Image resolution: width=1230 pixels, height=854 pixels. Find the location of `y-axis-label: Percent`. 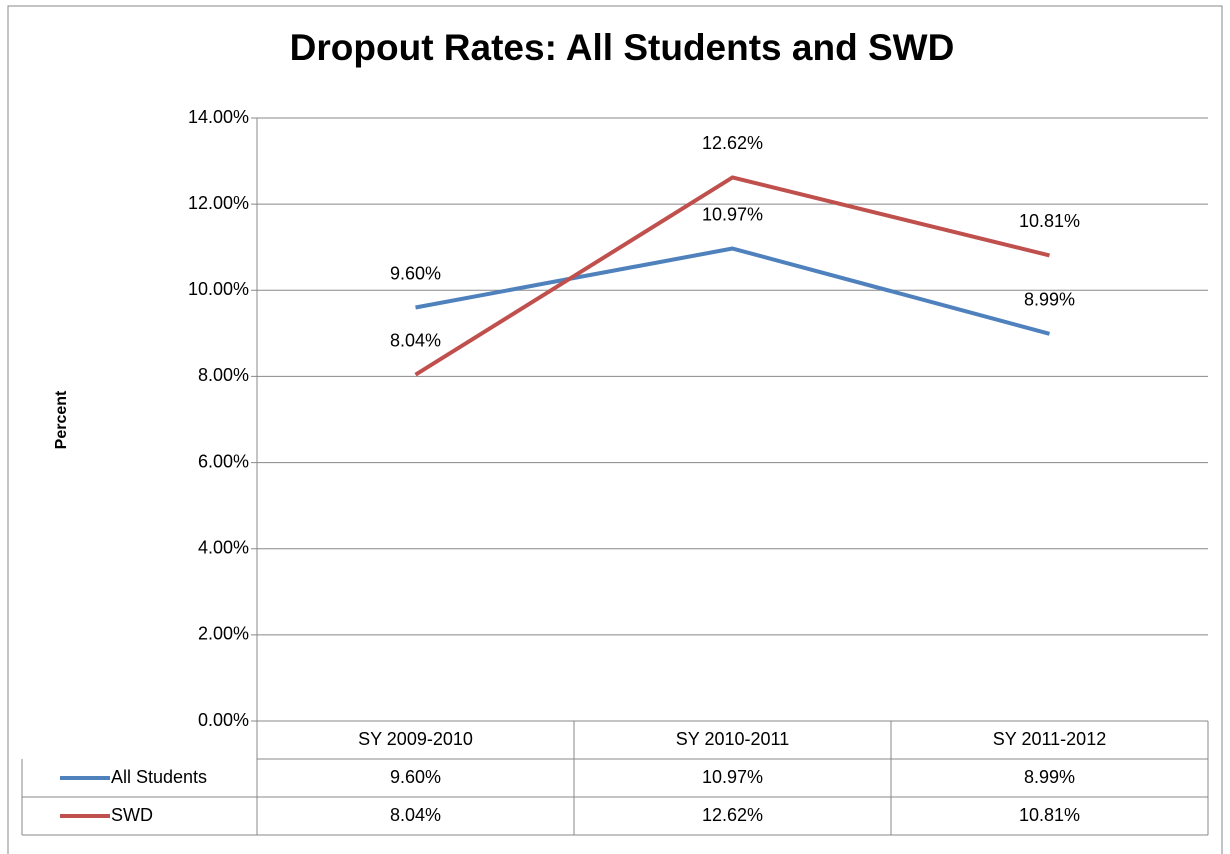

y-axis-label: Percent is located at coordinates (61, 419).